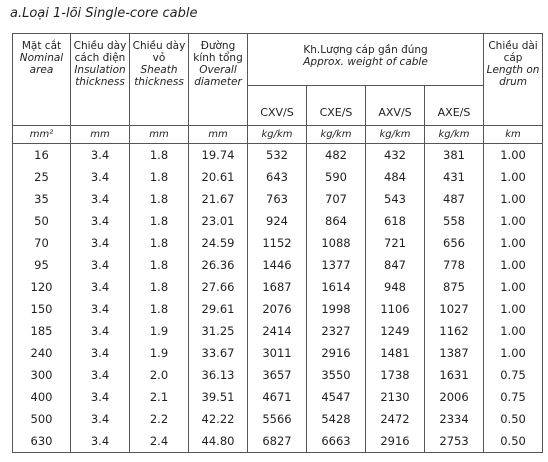 This screenshot has width=548, height=462. I want to click on data-cell: 1446, so click(277, 265).